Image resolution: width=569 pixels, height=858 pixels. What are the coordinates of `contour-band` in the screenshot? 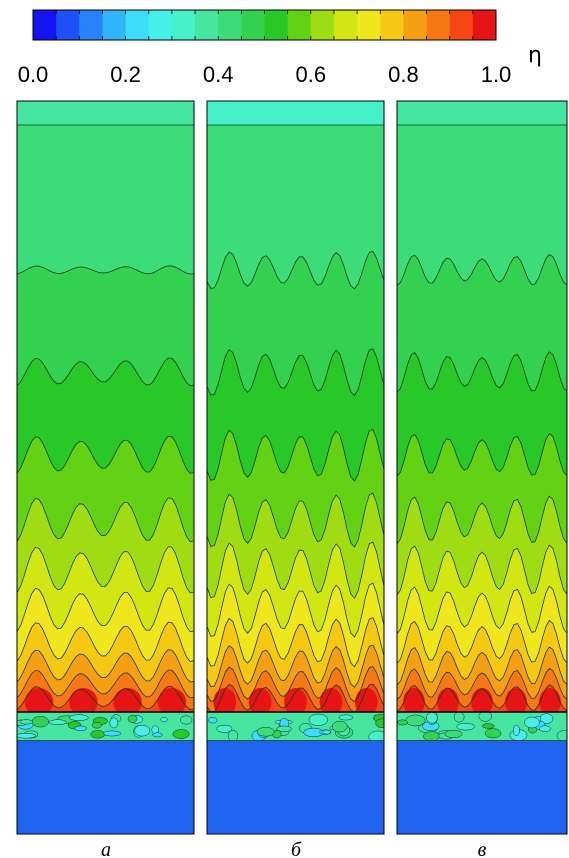 It's located at (105, 691).